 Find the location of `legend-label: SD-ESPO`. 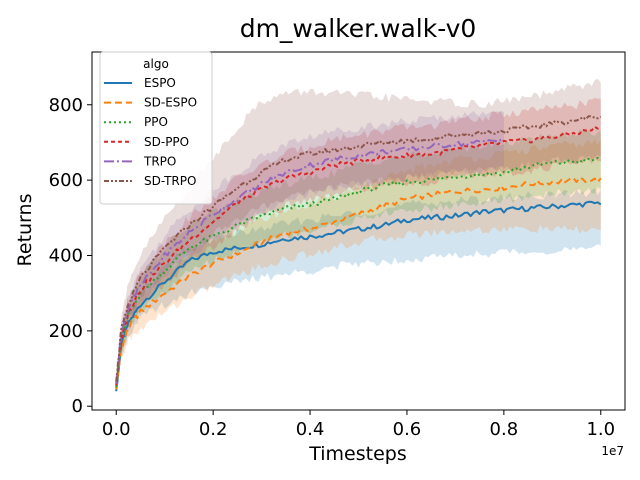

legend-label: SD-ESPO is located at coordinates (170, 103).